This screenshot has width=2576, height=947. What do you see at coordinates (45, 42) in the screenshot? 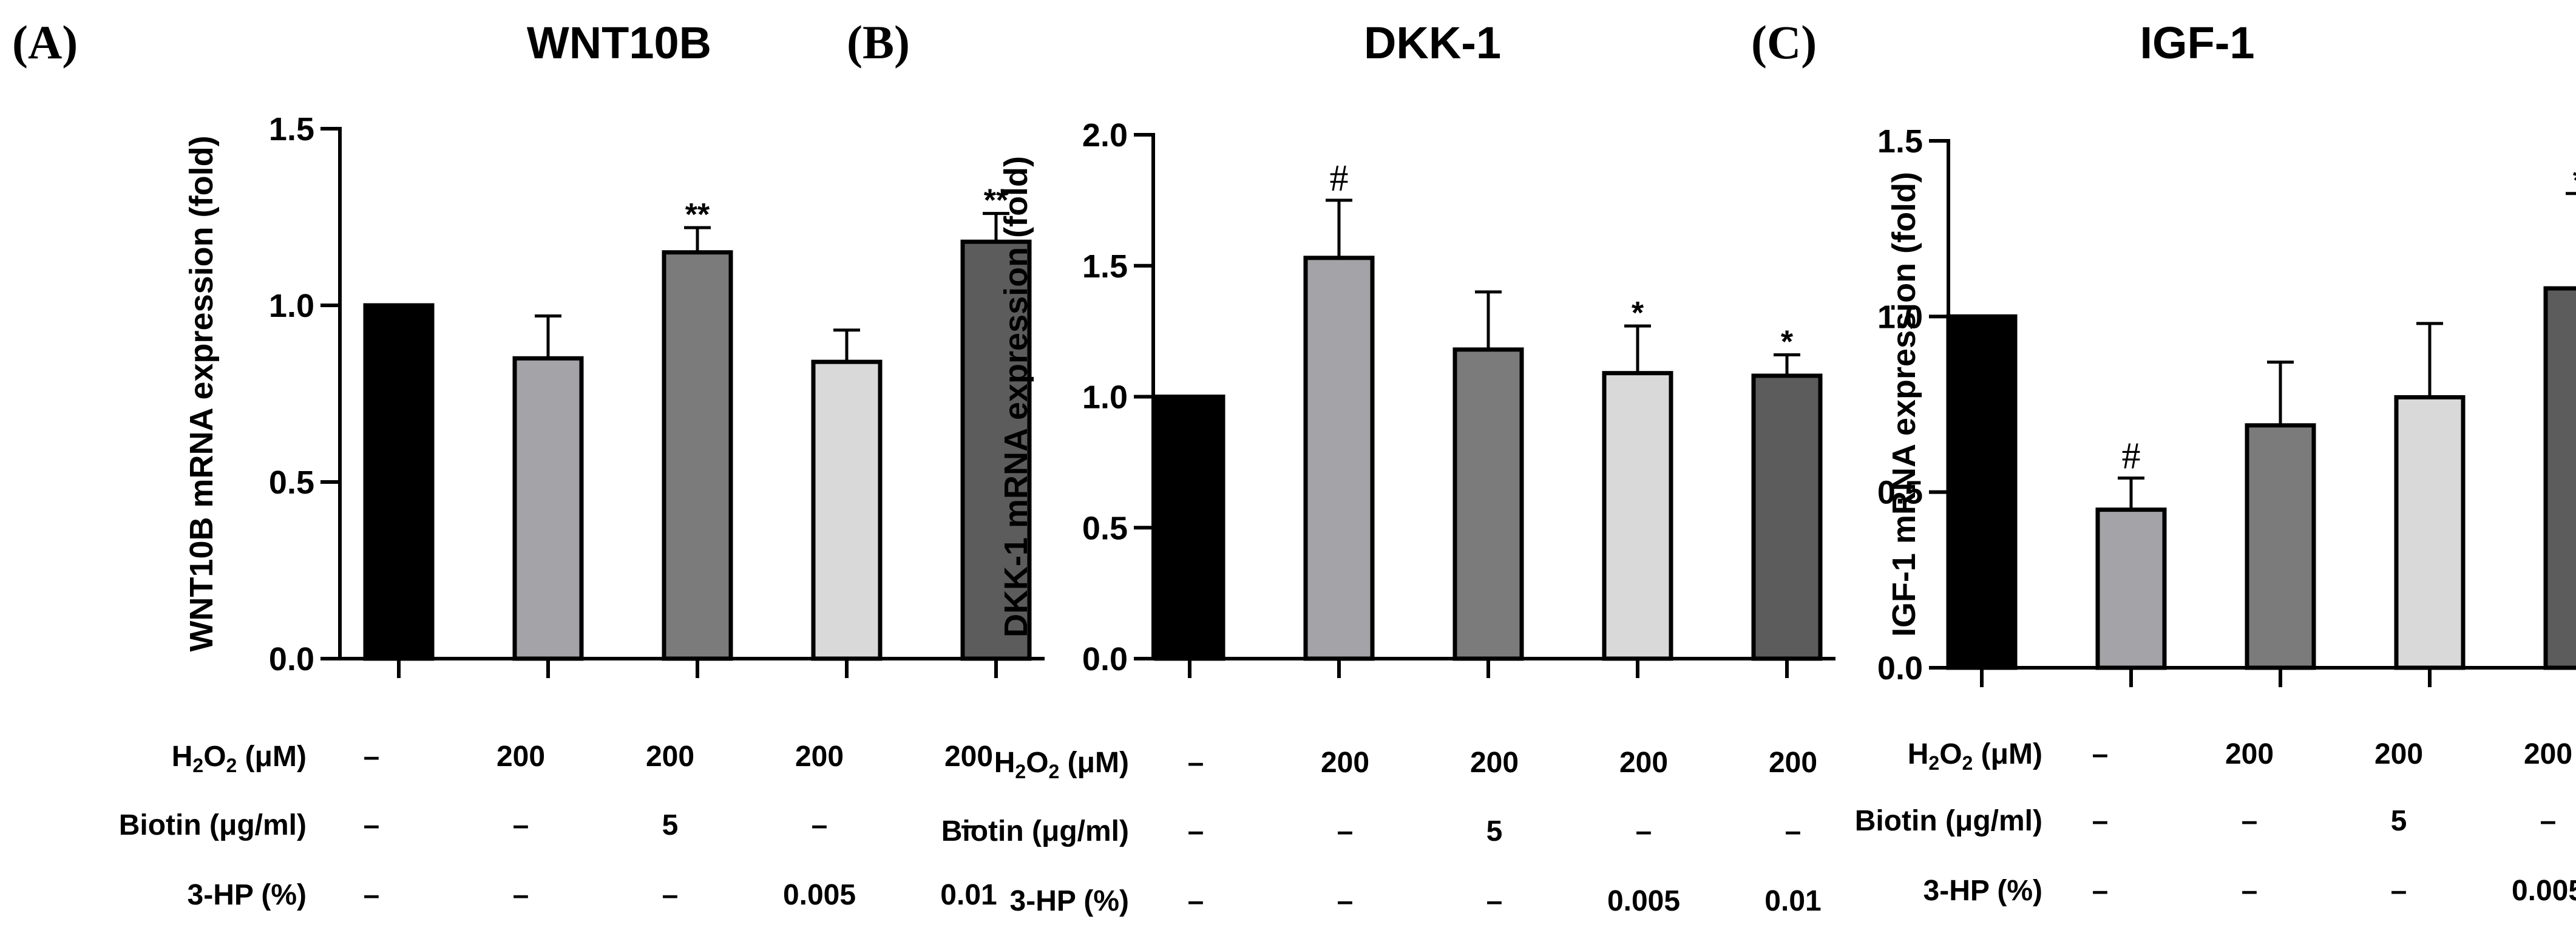
I see `panel-letter: (A)` at bounding box center [45, 42].